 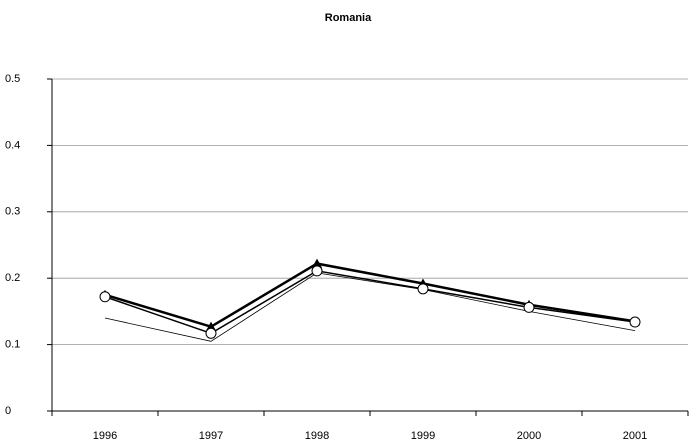 What do you see at coordinates (12, 212) in the screenshot?
I see `y-tick-label: 0.3` at bounding box center [12, 212].